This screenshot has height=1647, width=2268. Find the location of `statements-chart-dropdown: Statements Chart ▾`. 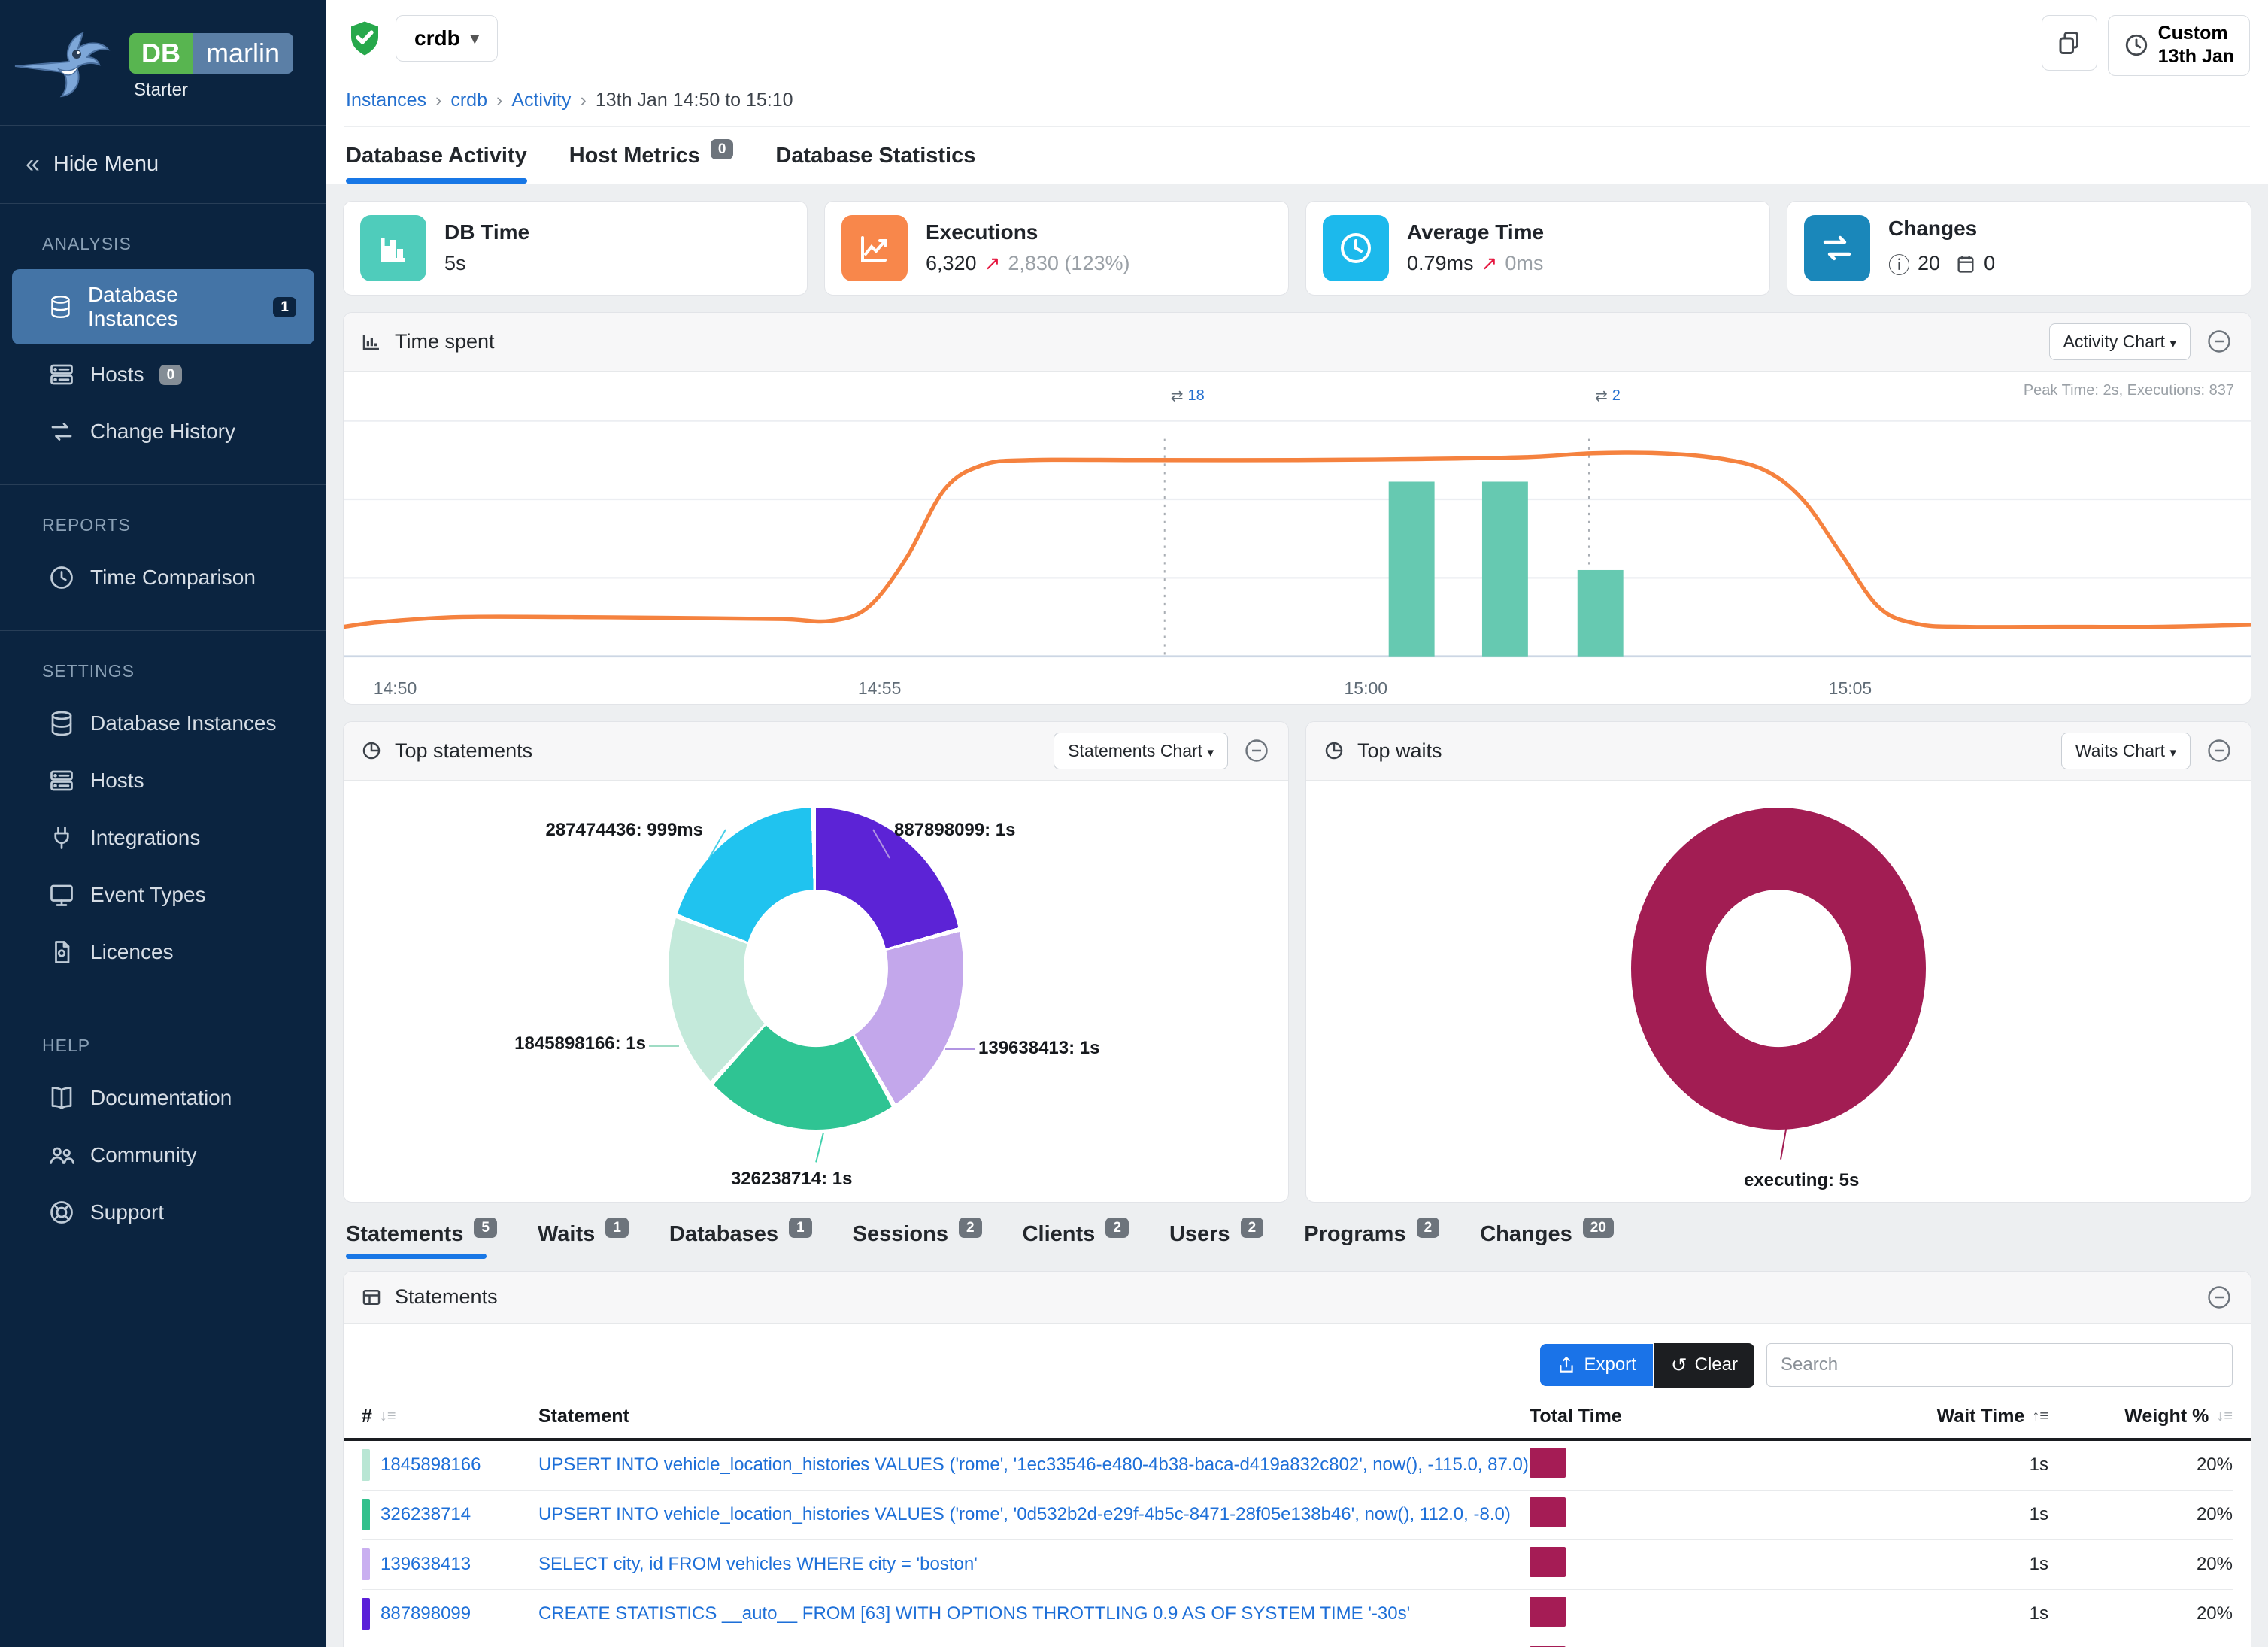

statements-chart-dropdown: Statements Chart ▾ is located at coordinates (1141, 750).